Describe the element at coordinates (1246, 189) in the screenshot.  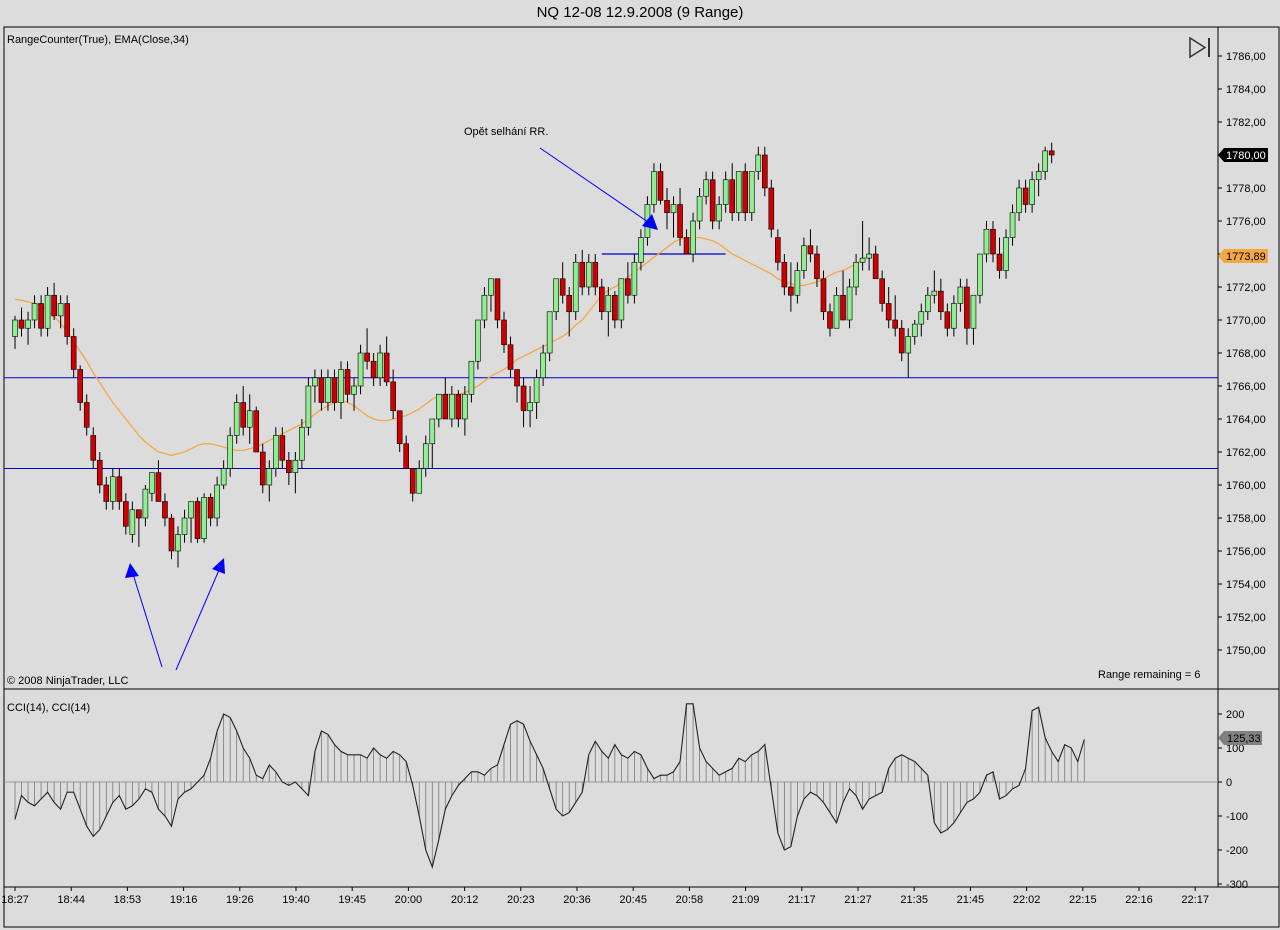
I see `price-tick-label: 1778,00` at that location.